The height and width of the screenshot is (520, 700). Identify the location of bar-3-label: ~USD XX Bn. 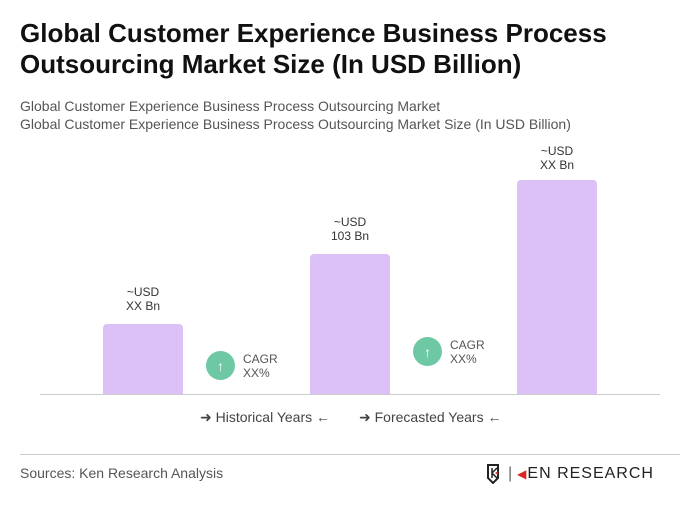
(557, 158).